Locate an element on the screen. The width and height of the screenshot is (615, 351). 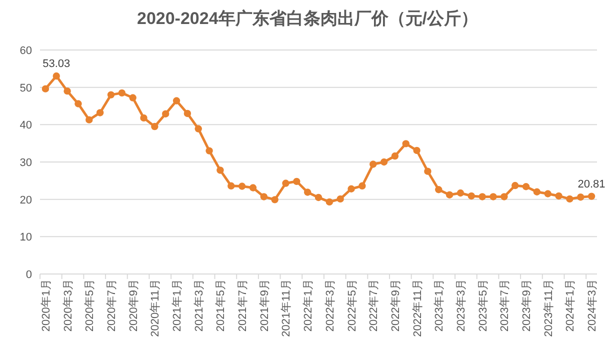
x-tick-label: 2022年5月 is located at coordinates (352, 305).